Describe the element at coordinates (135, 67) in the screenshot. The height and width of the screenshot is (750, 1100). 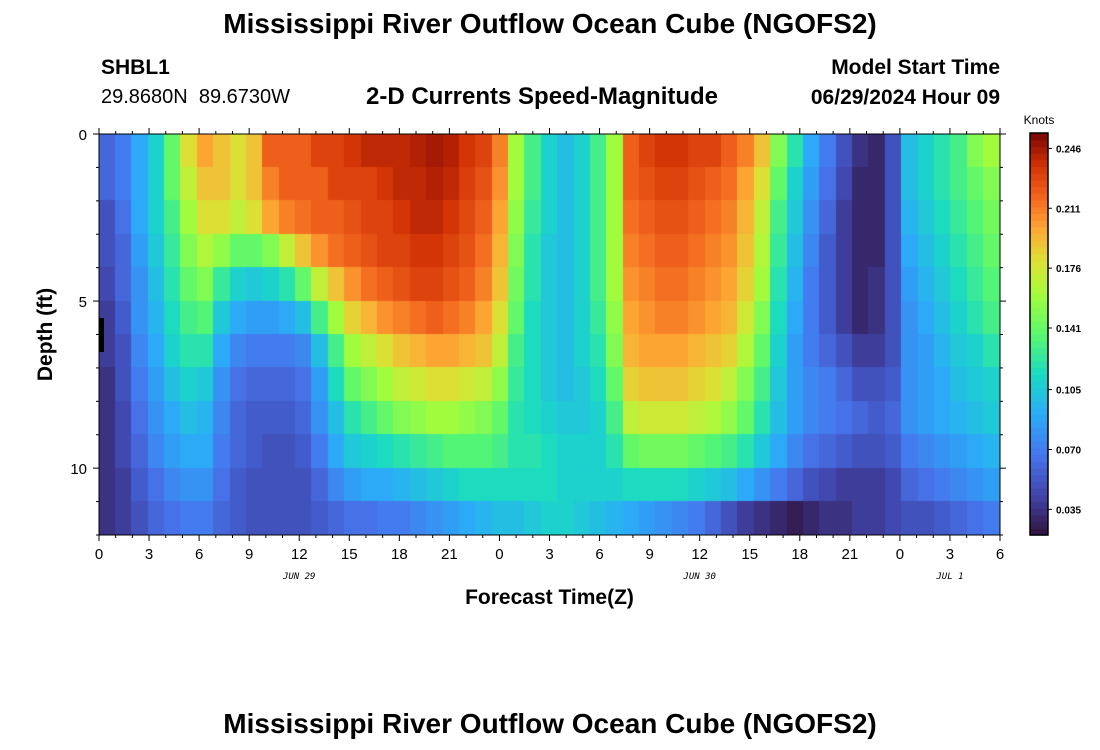
I see `station-id: SHBL1` at that location.